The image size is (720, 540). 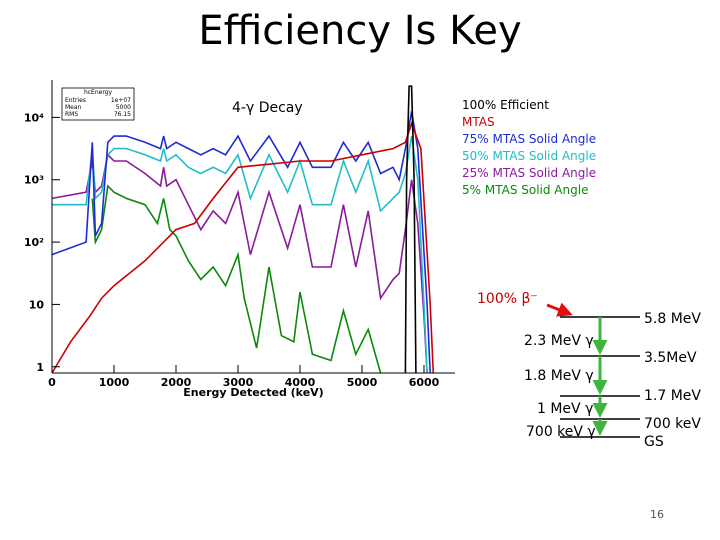 What do you see at coordinates (267, 108) in the screenshot?
I see `decay-annotation: 4-γ Decay` at bounding box center [267, 108].